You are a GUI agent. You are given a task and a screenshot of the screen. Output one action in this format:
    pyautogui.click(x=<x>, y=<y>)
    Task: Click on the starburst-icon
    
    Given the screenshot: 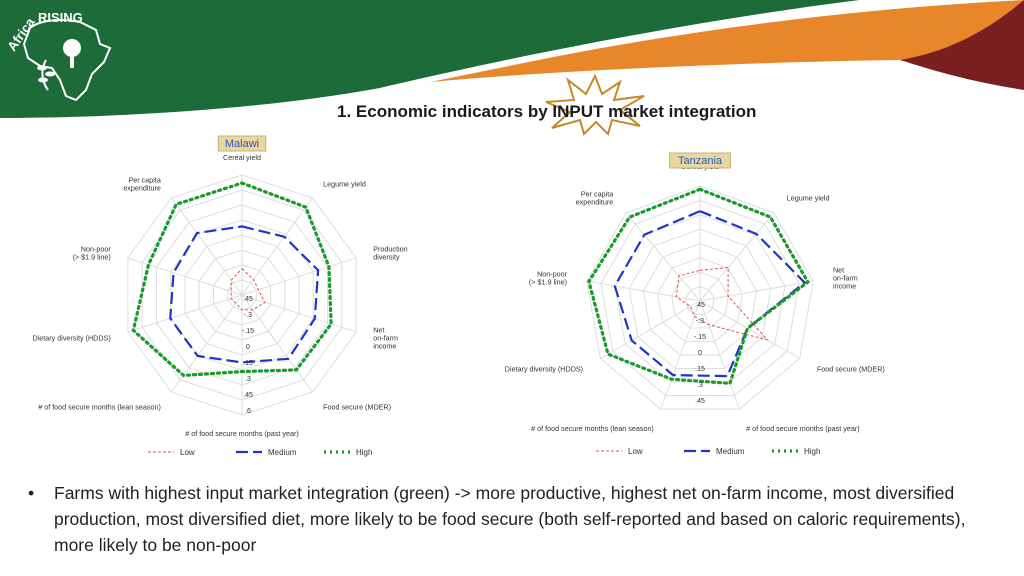 What is the action you would take?
    pyautogui.click(x=595, y=105)
    